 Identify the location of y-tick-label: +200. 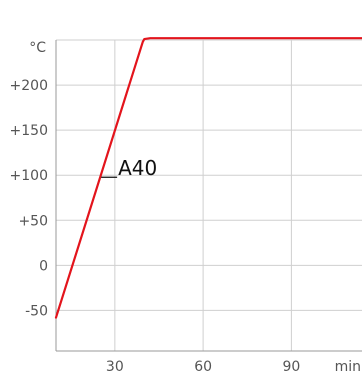
(29, 86).